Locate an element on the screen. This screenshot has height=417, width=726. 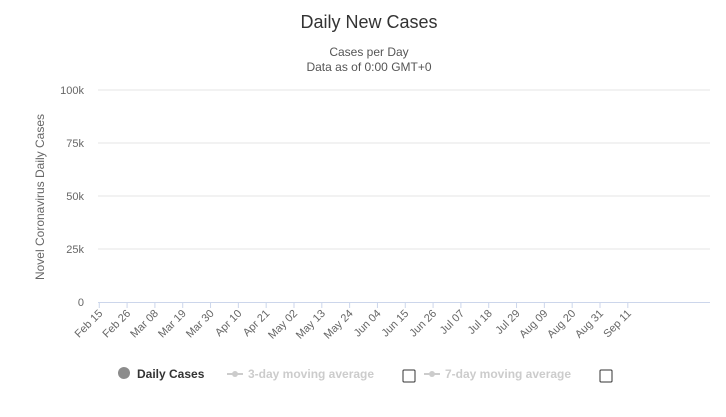
x-tick-label: Aug 20 is located at coordinates (561, 324).